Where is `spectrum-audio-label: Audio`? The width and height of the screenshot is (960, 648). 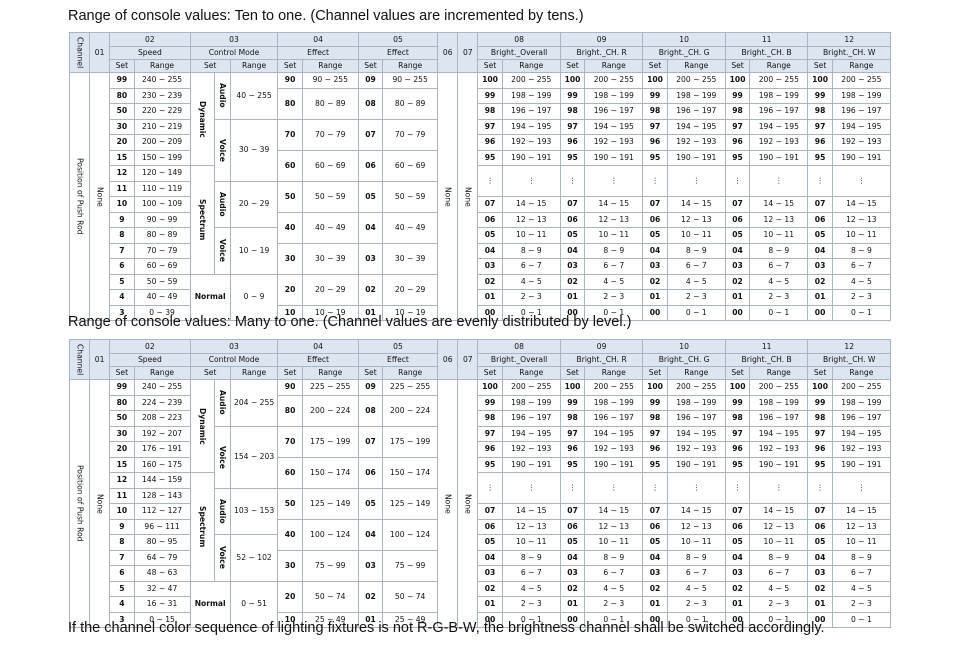
spectrum-audio-label: Audio is located at coordinates (222, 511).